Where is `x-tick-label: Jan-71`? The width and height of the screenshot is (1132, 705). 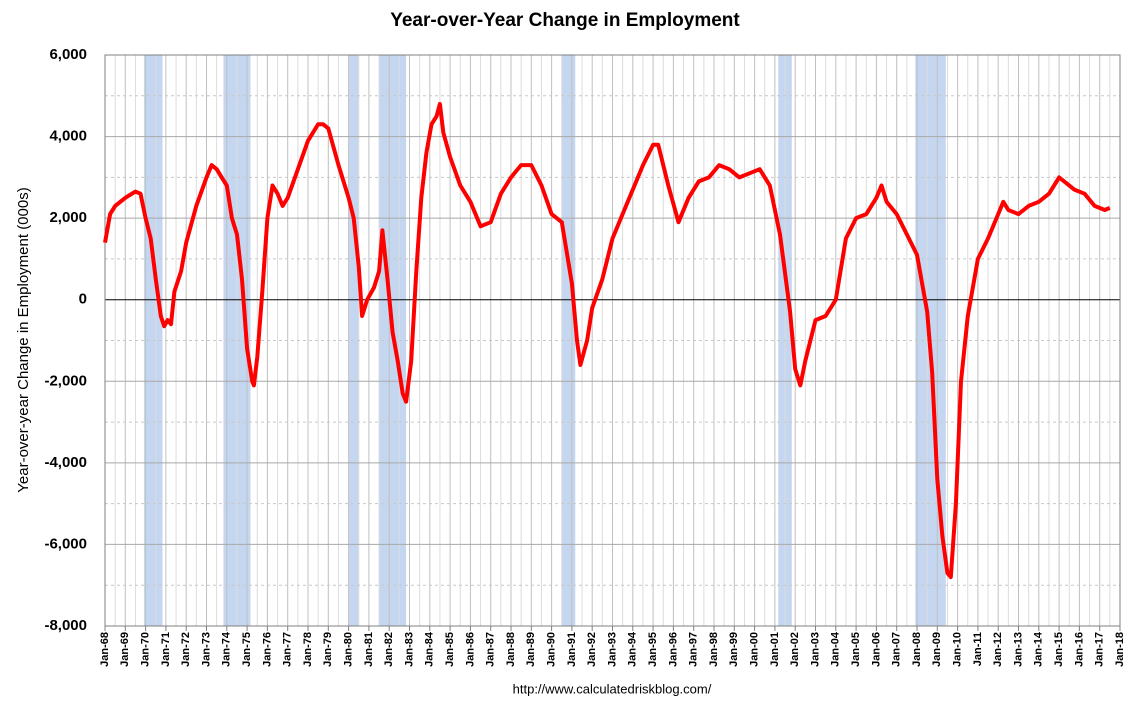 x-tick-label: Jan-71 is located at coordinates (166, 649).